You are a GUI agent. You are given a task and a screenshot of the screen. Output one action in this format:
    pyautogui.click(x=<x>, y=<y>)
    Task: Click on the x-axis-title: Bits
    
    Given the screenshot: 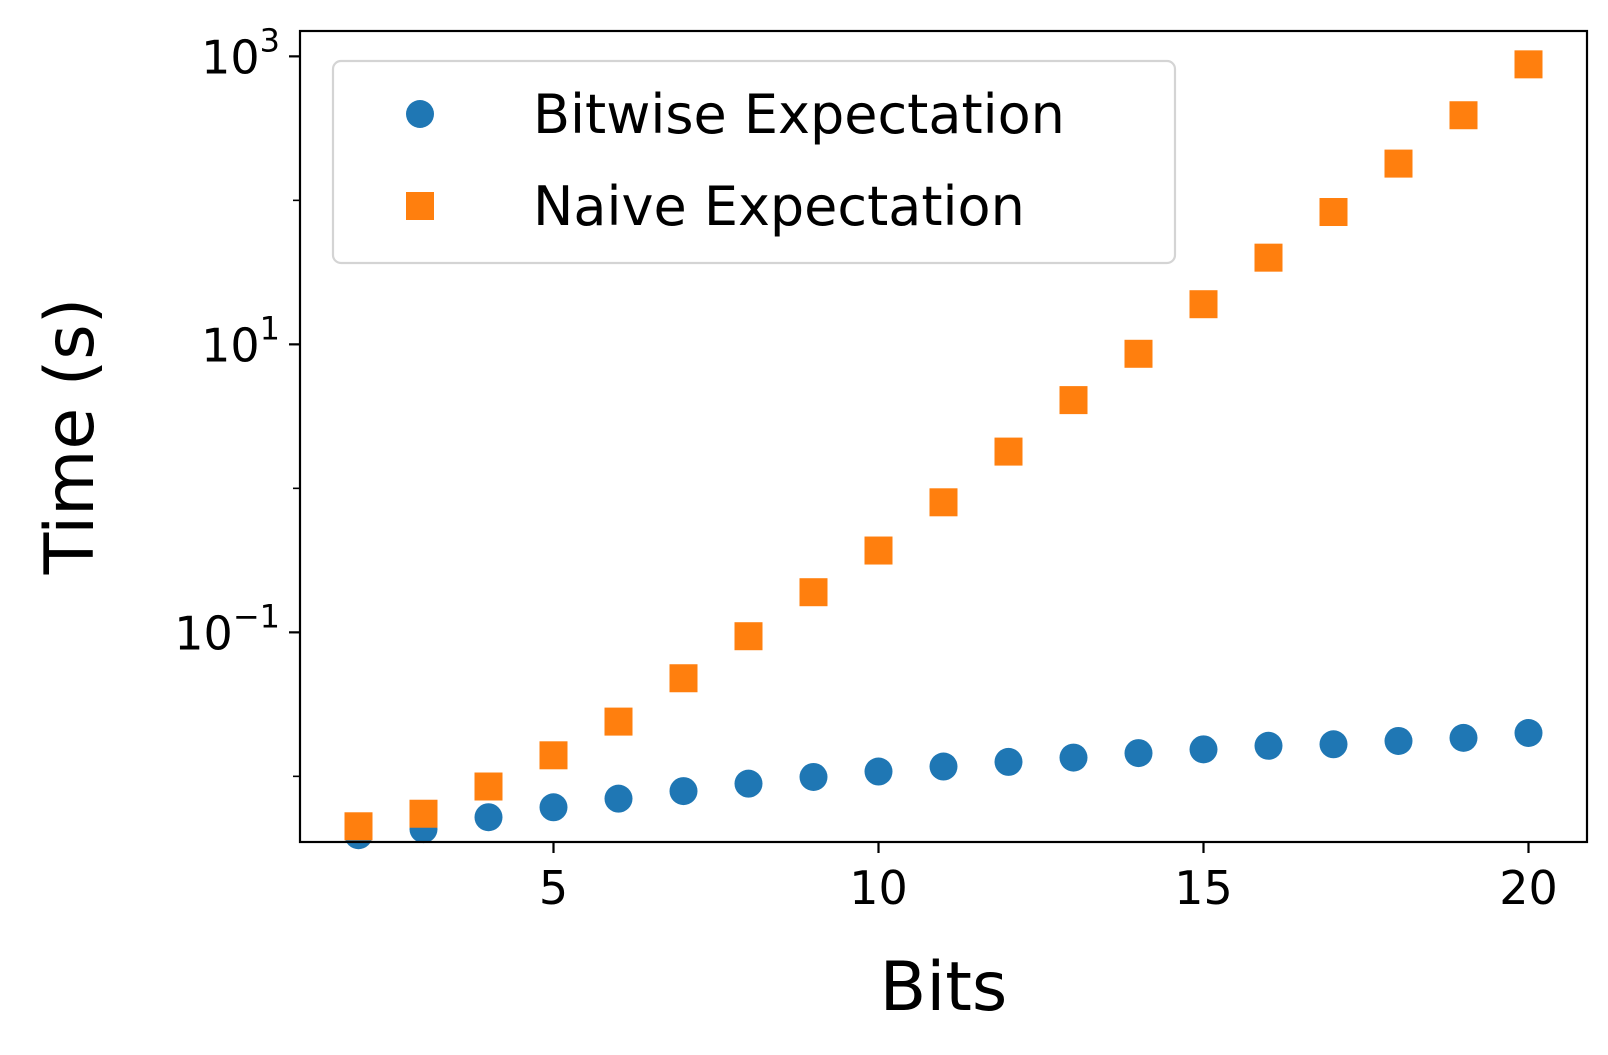 What is the action you would take?
    pyautogui.click(x=944, y=987)
    